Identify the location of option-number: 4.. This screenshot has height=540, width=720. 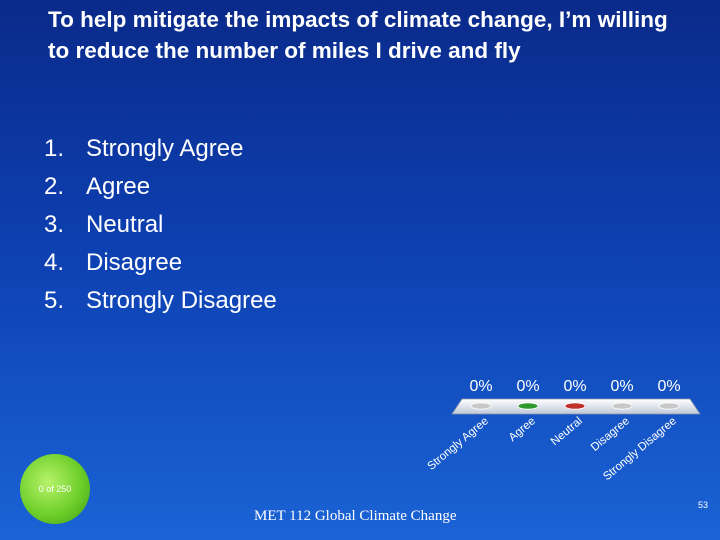
(54, 262).